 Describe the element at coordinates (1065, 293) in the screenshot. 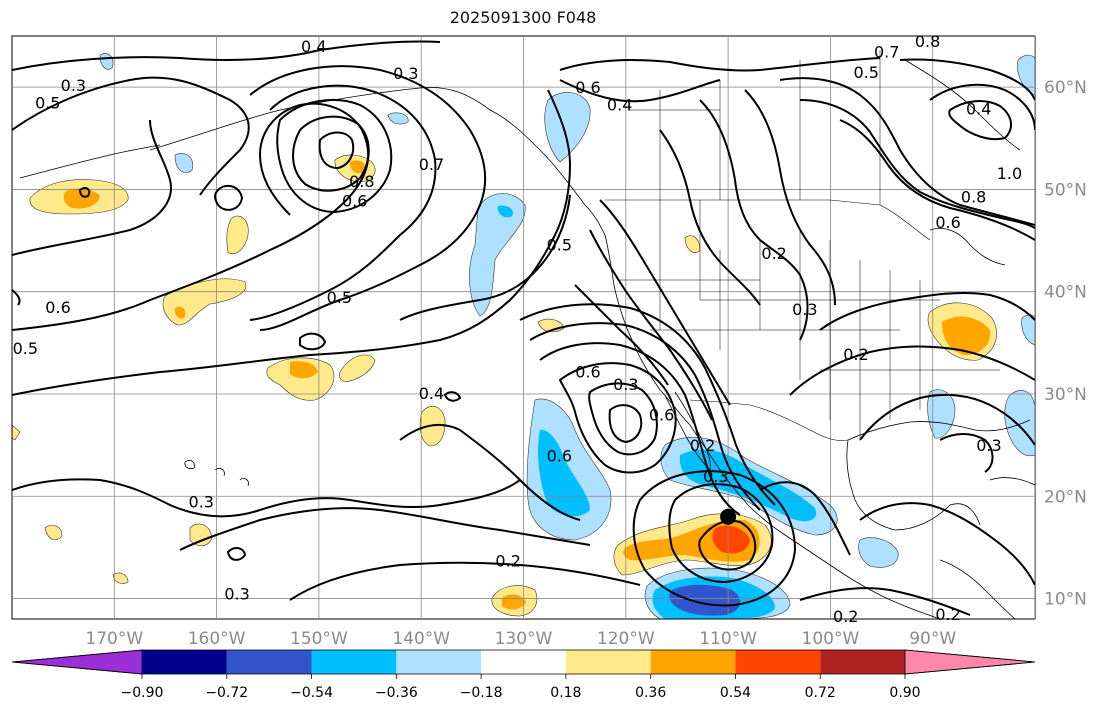

I see `latitude-tick-label: 40°N` at that location.